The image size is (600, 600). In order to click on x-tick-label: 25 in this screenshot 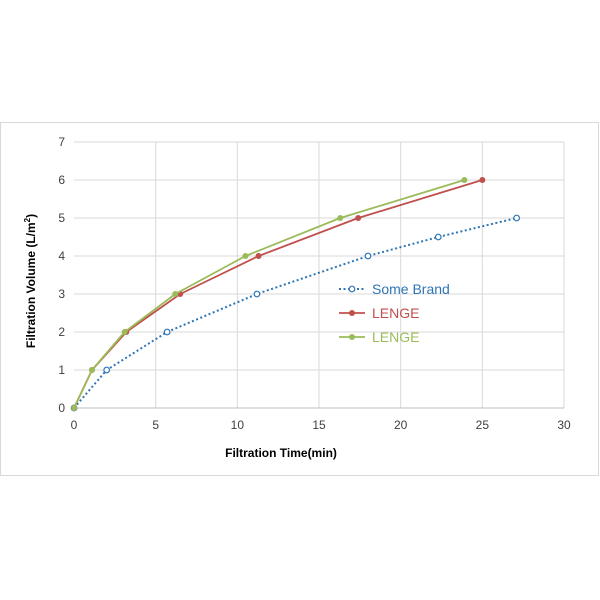, I will do `click(483, 425)`.